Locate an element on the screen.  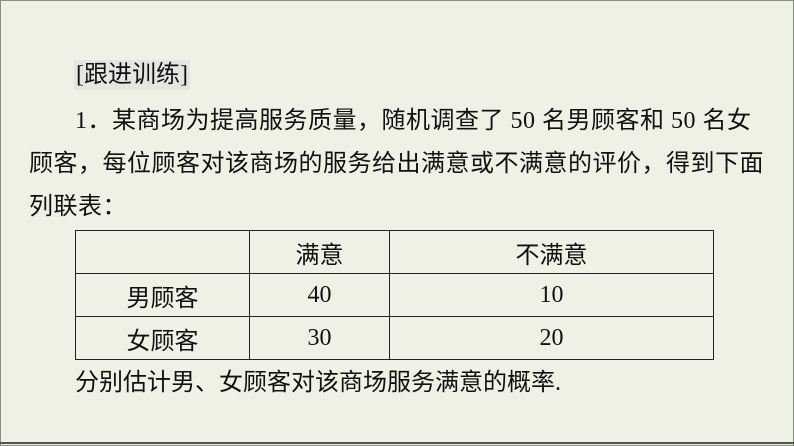
divider is located at coordinates (397, 443).